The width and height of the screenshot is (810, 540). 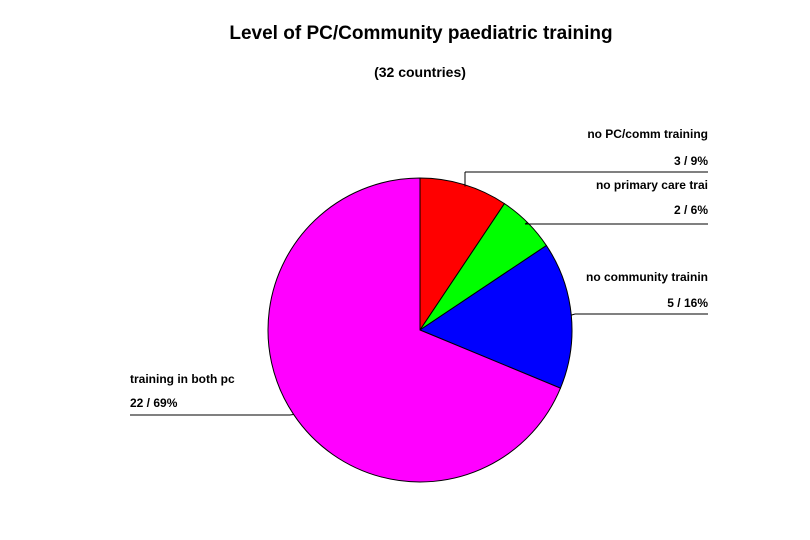 I want to click on slice-value-label: 2 / 6%, so click(x=691, y=210).